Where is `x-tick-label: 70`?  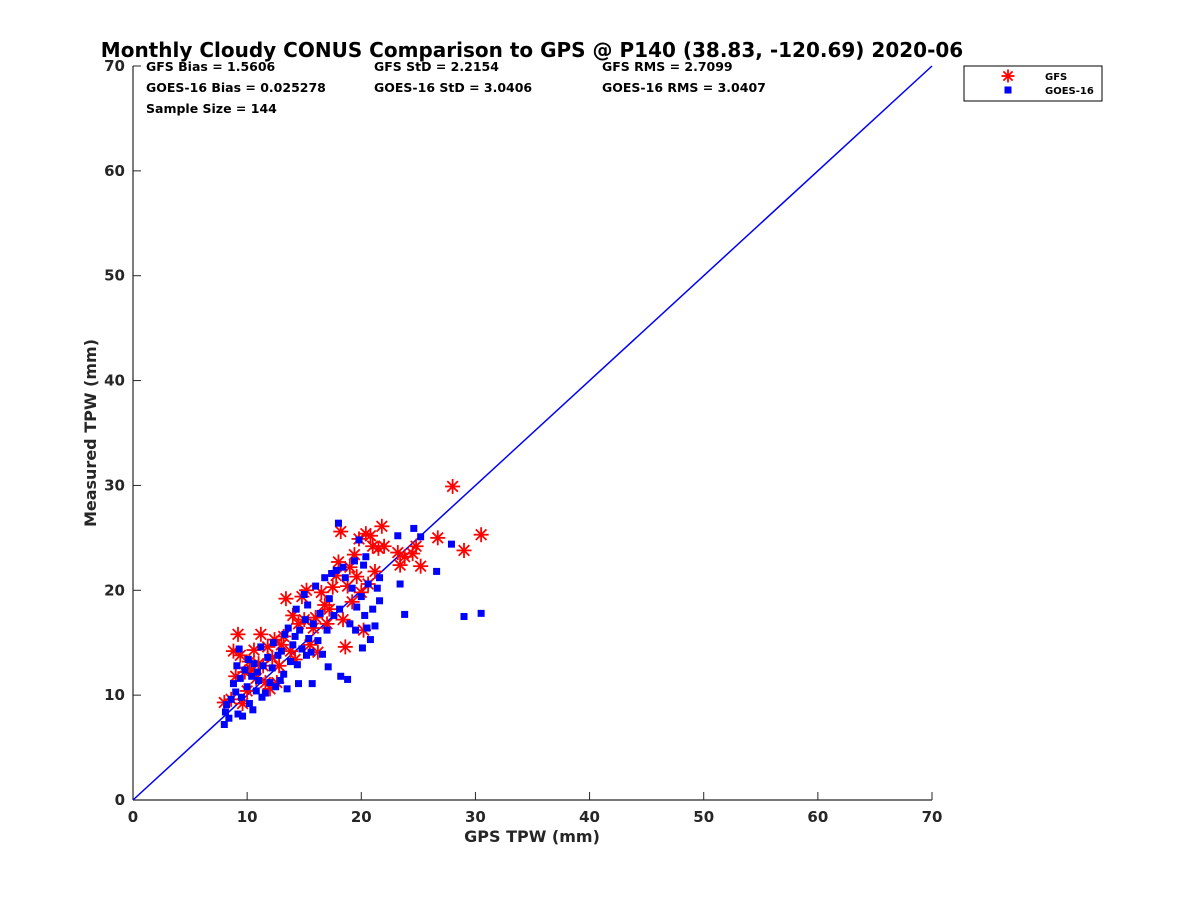 x-tick-label: 70 is located at coordinates (932, 817).